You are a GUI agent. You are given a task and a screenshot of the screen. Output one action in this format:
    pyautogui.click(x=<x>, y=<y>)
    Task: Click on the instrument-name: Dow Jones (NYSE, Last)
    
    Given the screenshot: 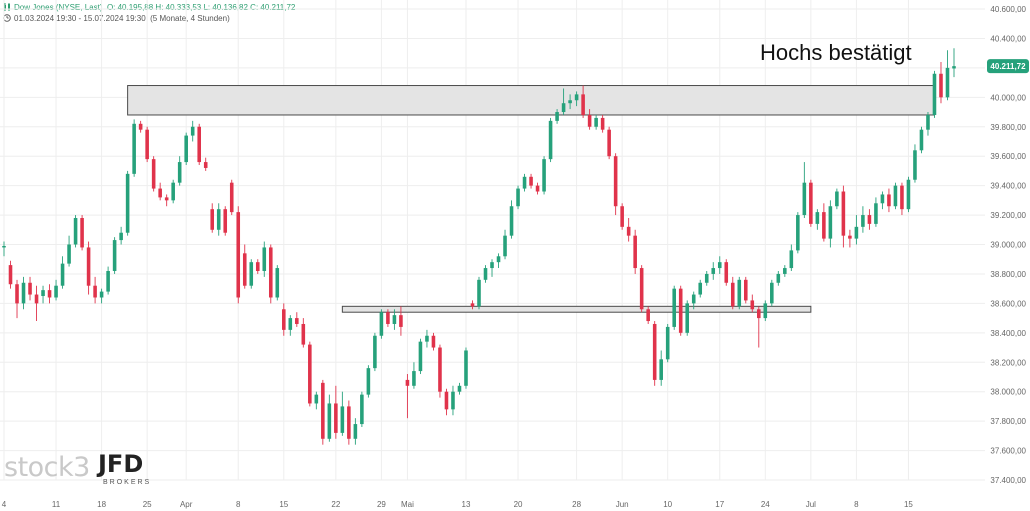 What is the action you would take?
    pyautogui.click(x=58, y=7)
    